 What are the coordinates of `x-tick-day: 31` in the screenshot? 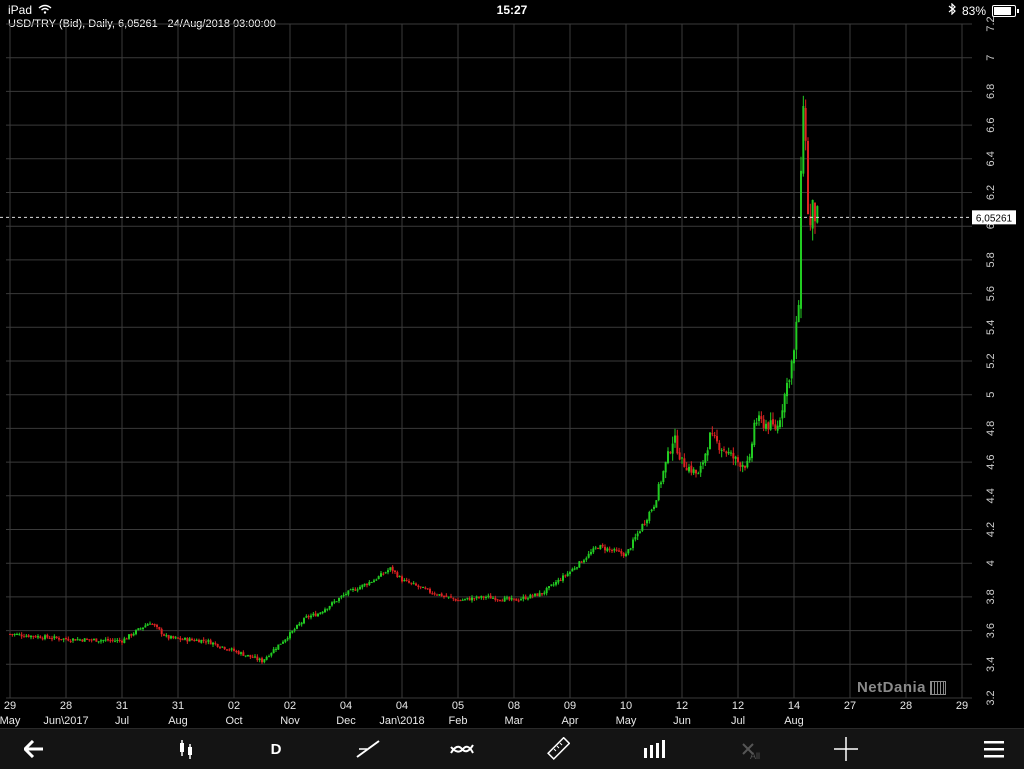 It's located at (178, 706).